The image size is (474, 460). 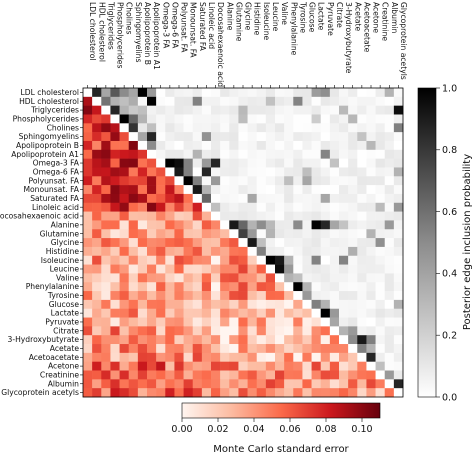 What do you see at coordinates (449, 397) in the screenshot?
I see `inclusion-tick-label: 0.0` at bounding box center [449, 397].